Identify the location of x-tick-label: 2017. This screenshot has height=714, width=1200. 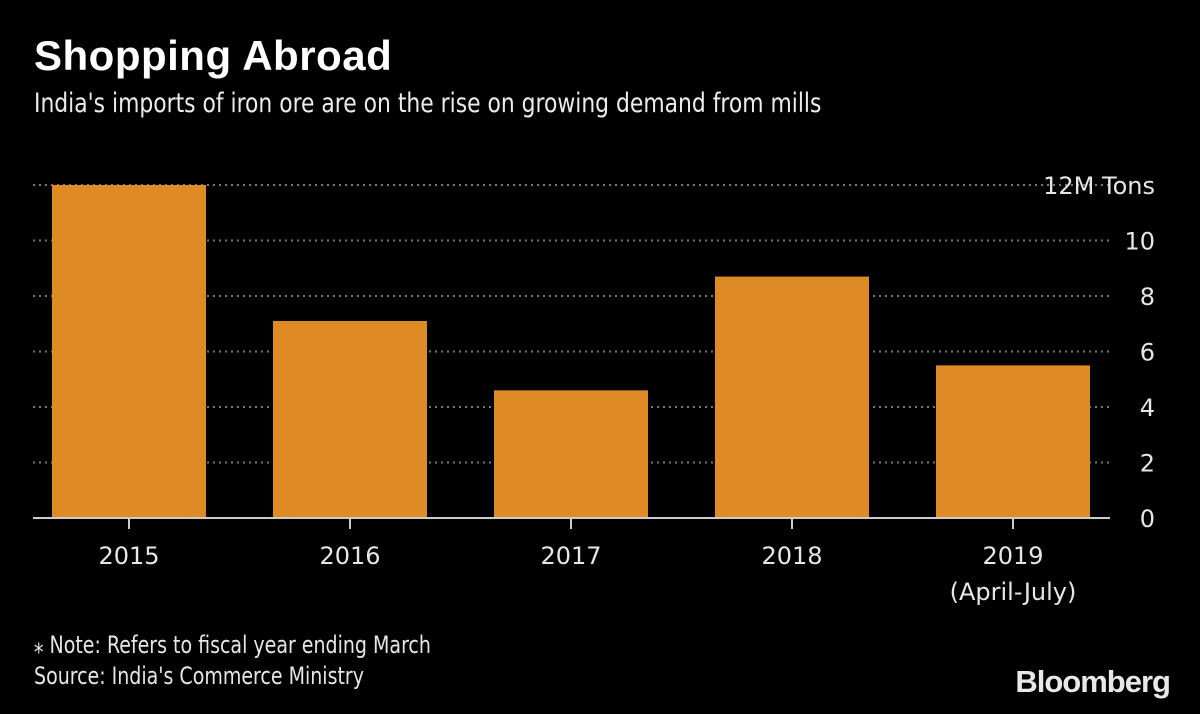
(570, 556).